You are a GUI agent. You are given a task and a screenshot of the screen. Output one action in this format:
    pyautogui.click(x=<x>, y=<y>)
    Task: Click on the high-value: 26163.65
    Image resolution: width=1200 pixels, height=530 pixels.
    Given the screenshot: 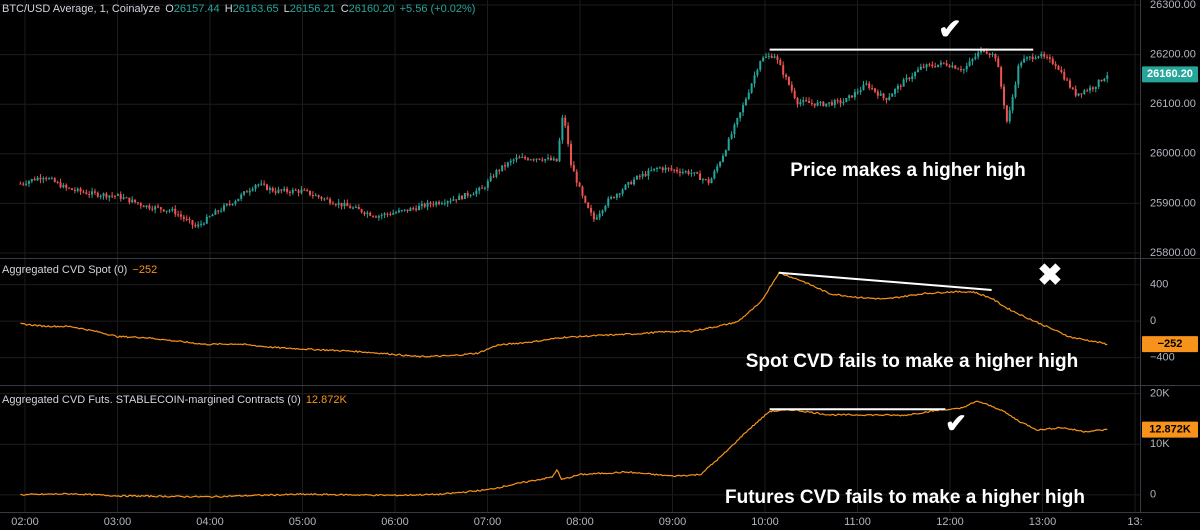 What is the action you would take?
    pyautogui.click(x=255, y=9)
    